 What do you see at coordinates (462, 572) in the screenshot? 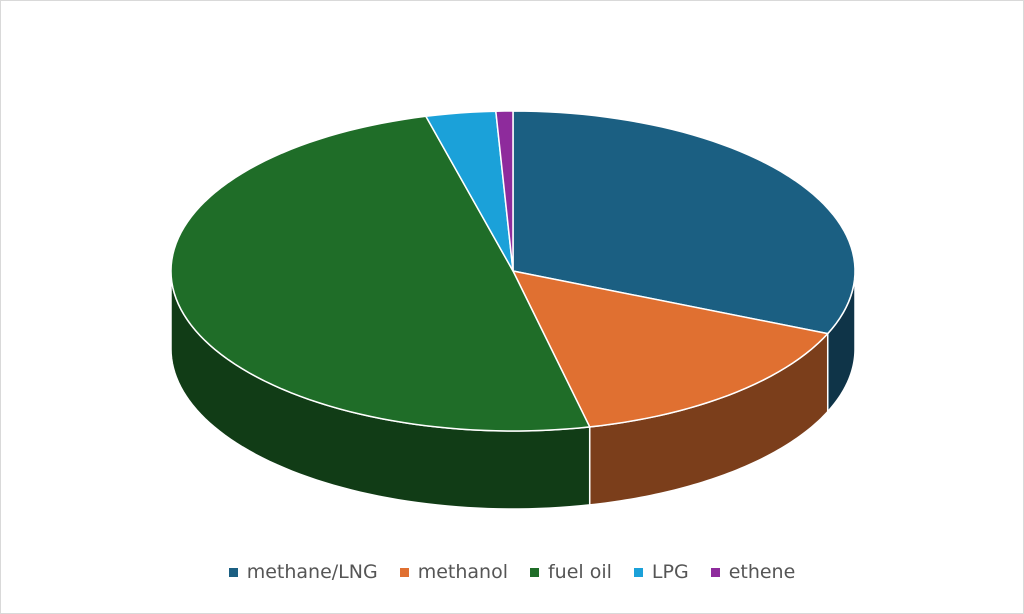
I see `legend-label: methanol` at bounding box center [462, 572].